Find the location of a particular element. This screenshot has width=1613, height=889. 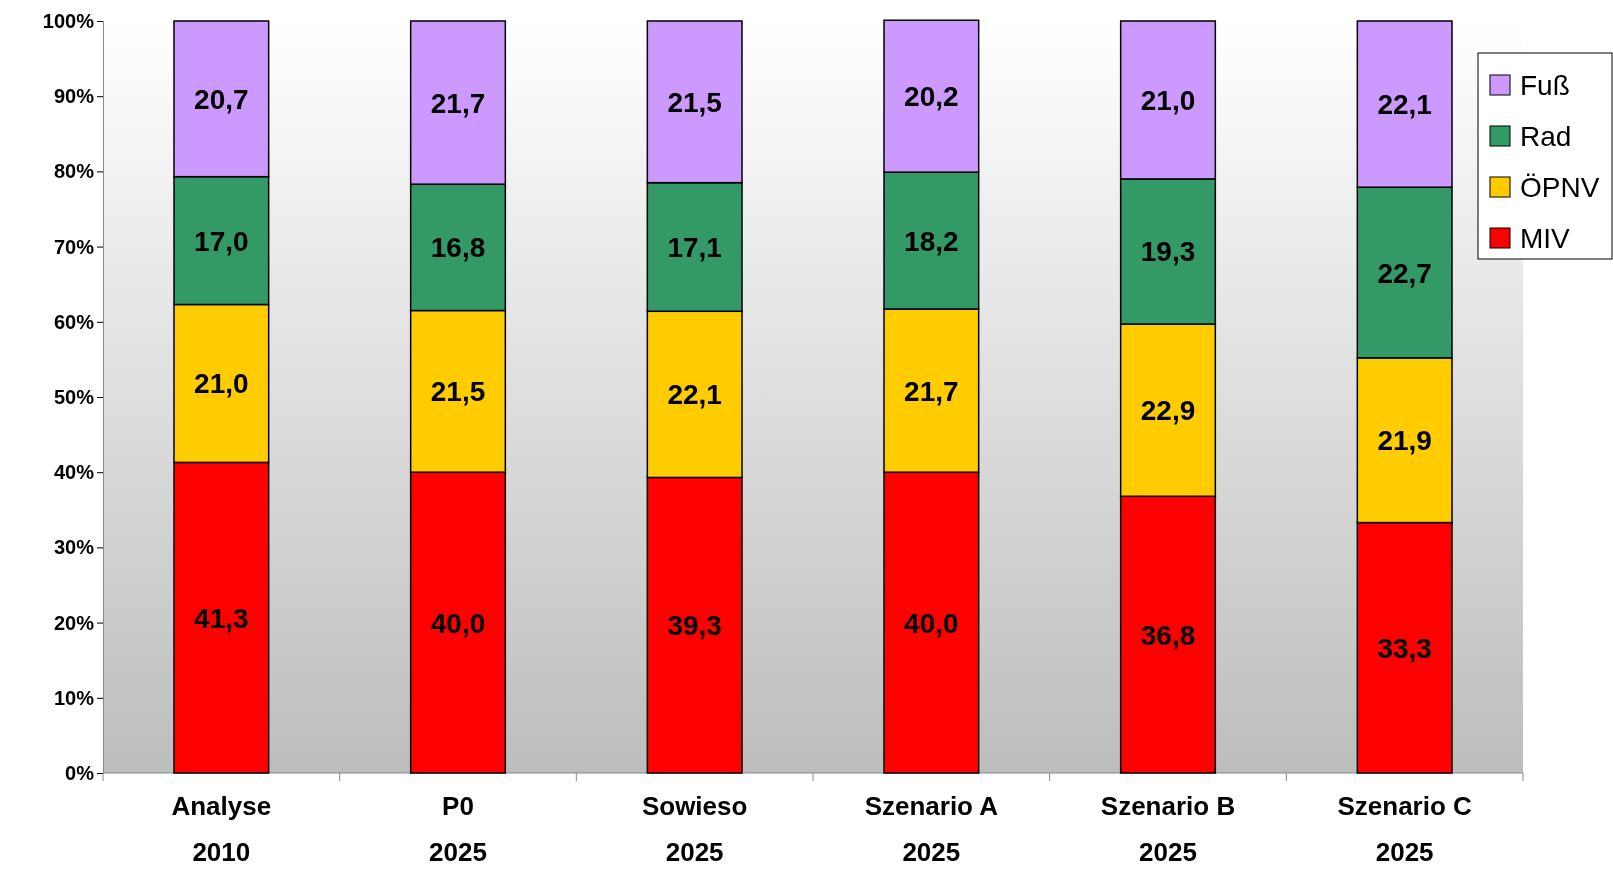

data-label: 36,8 is located at coordinates (1168, 635).